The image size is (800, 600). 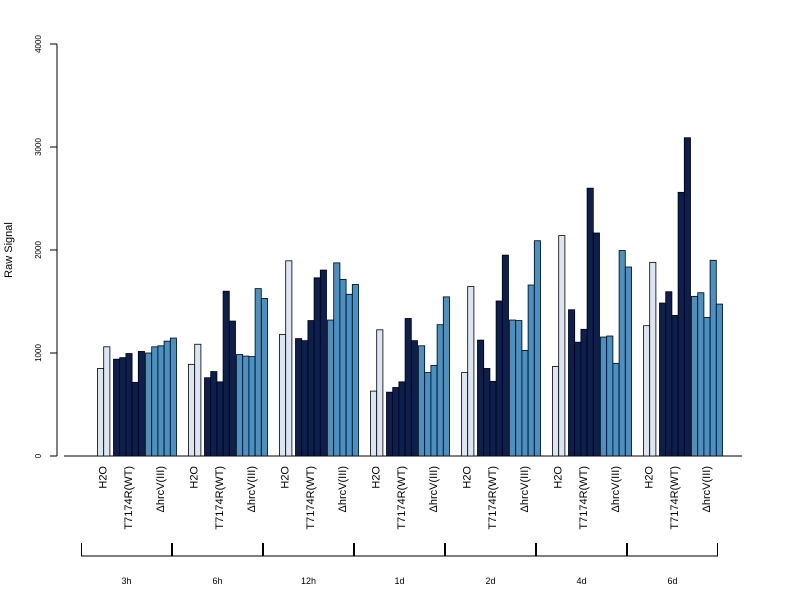 I want to click on timepoint-label: 1d, so click(x=399, y=581).